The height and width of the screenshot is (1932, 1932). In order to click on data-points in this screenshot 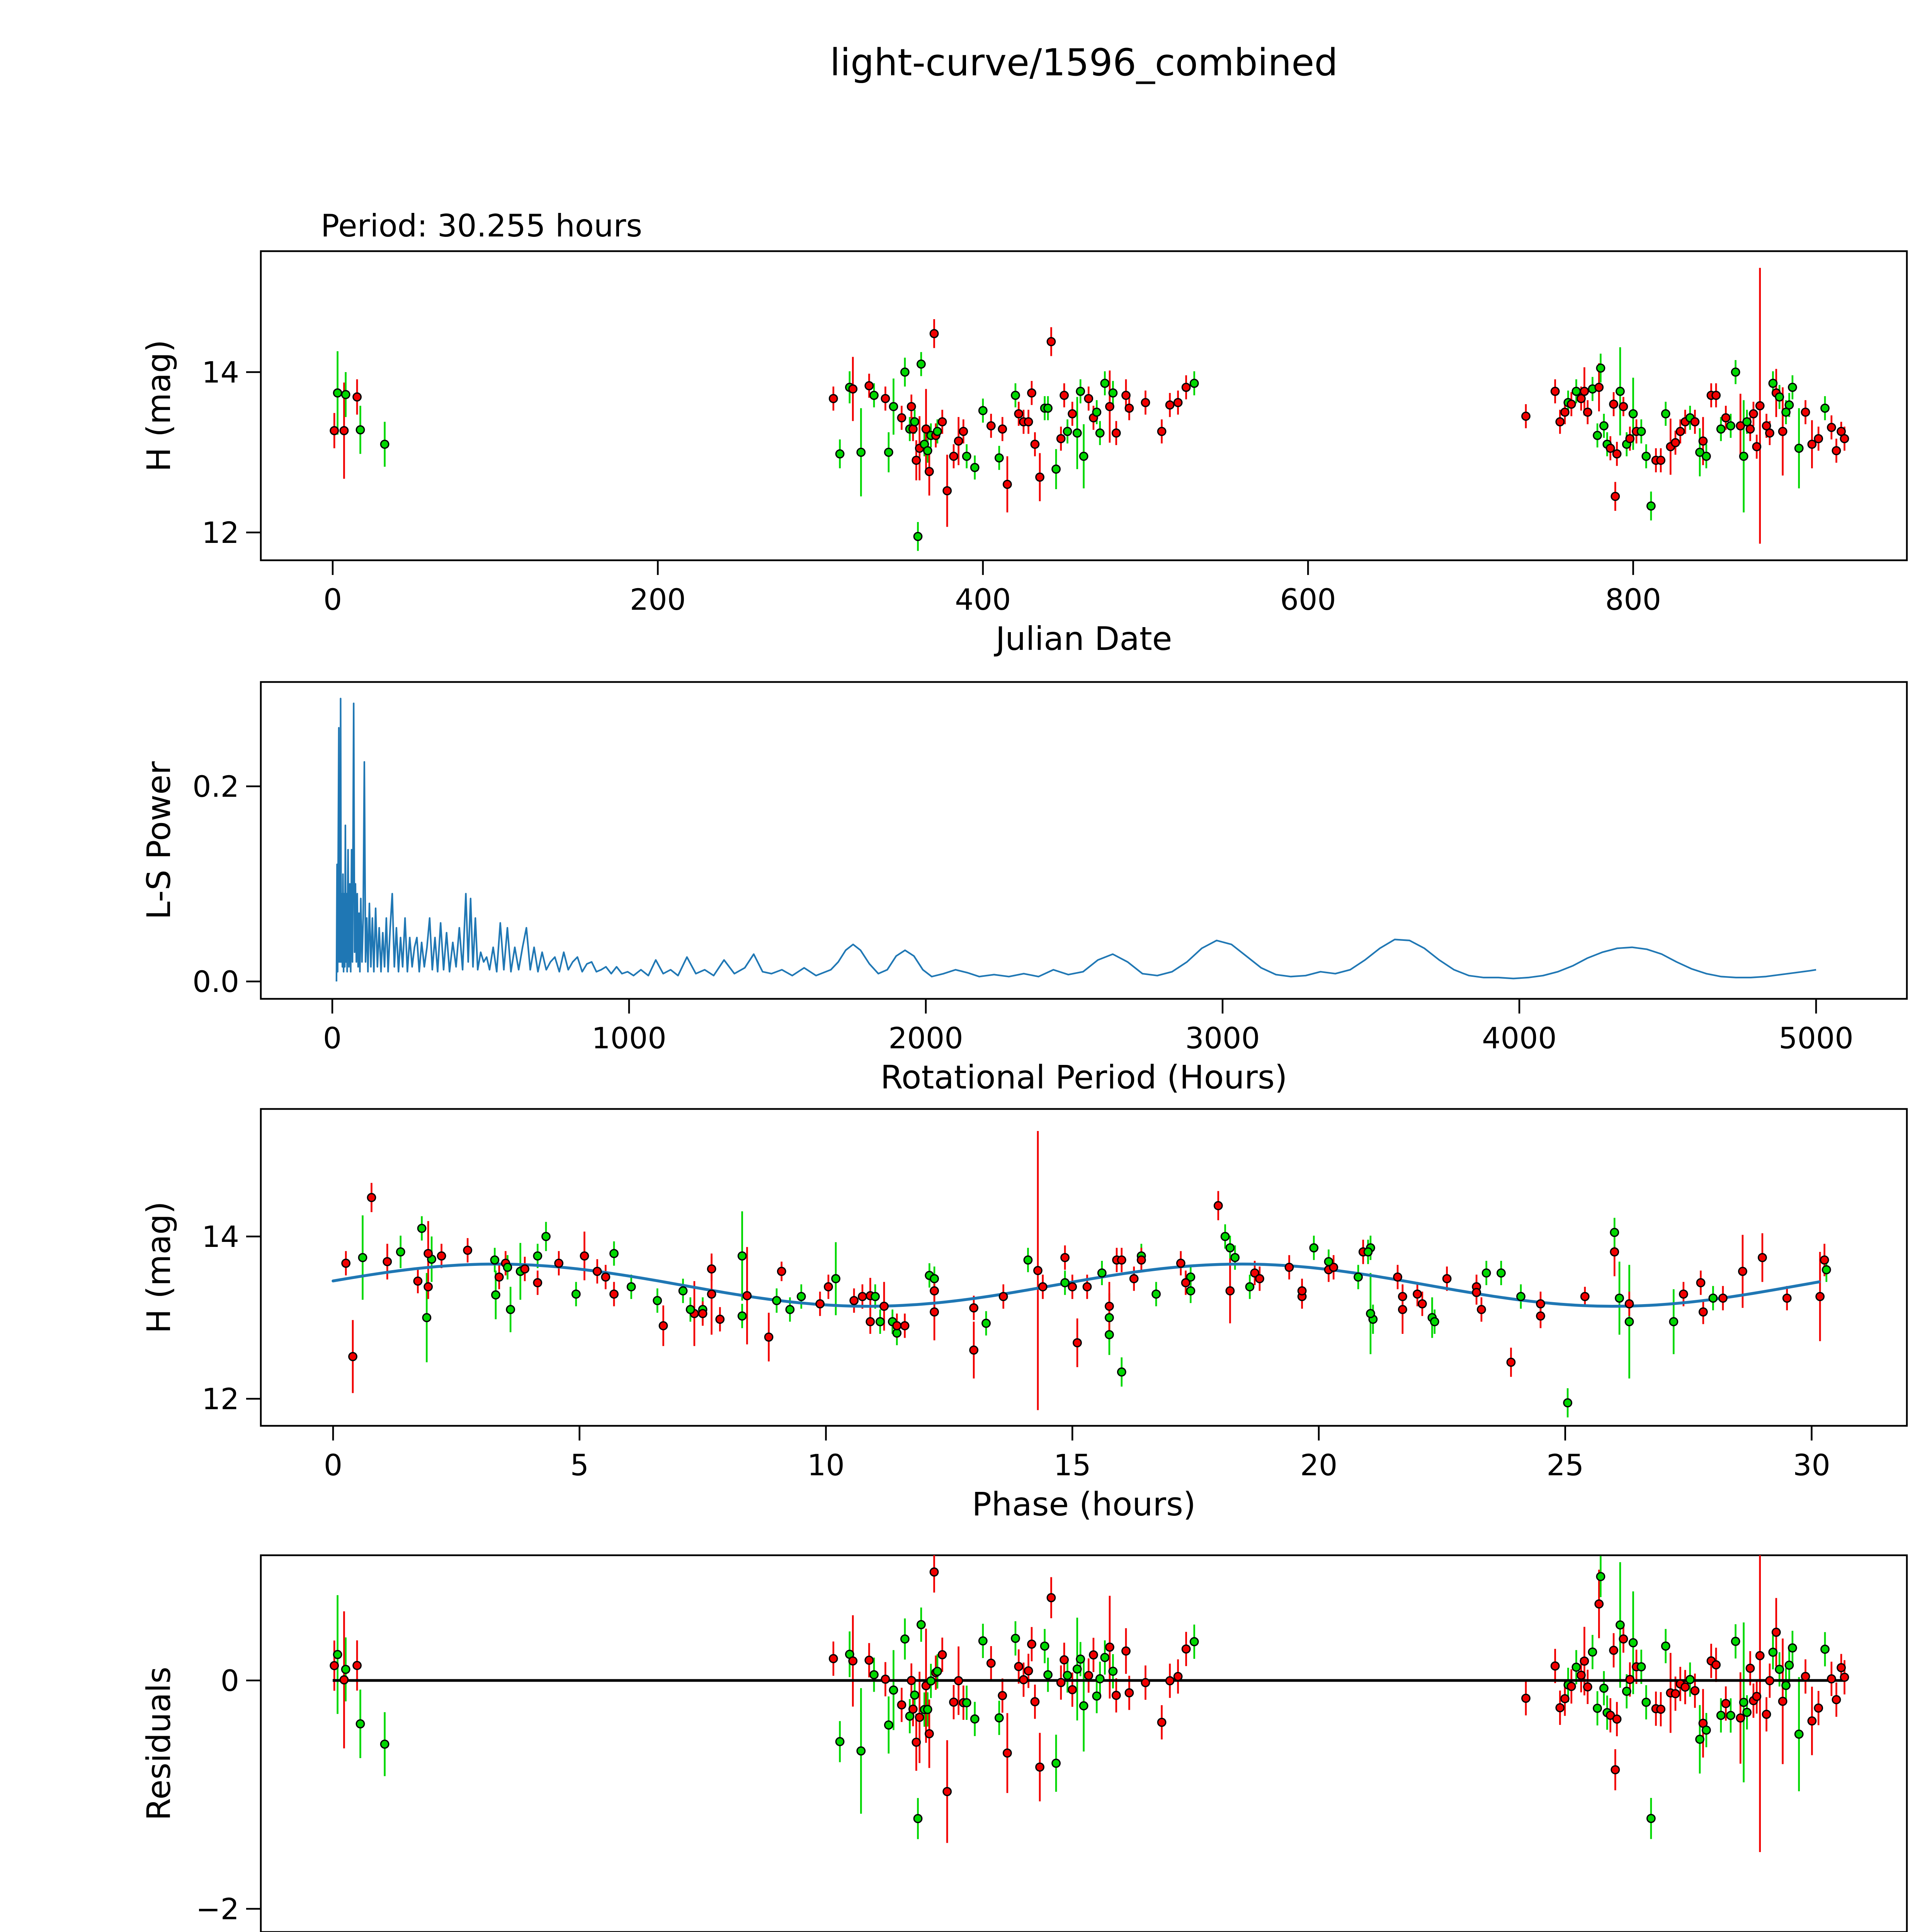, I will do `click(1086, 1300)`.